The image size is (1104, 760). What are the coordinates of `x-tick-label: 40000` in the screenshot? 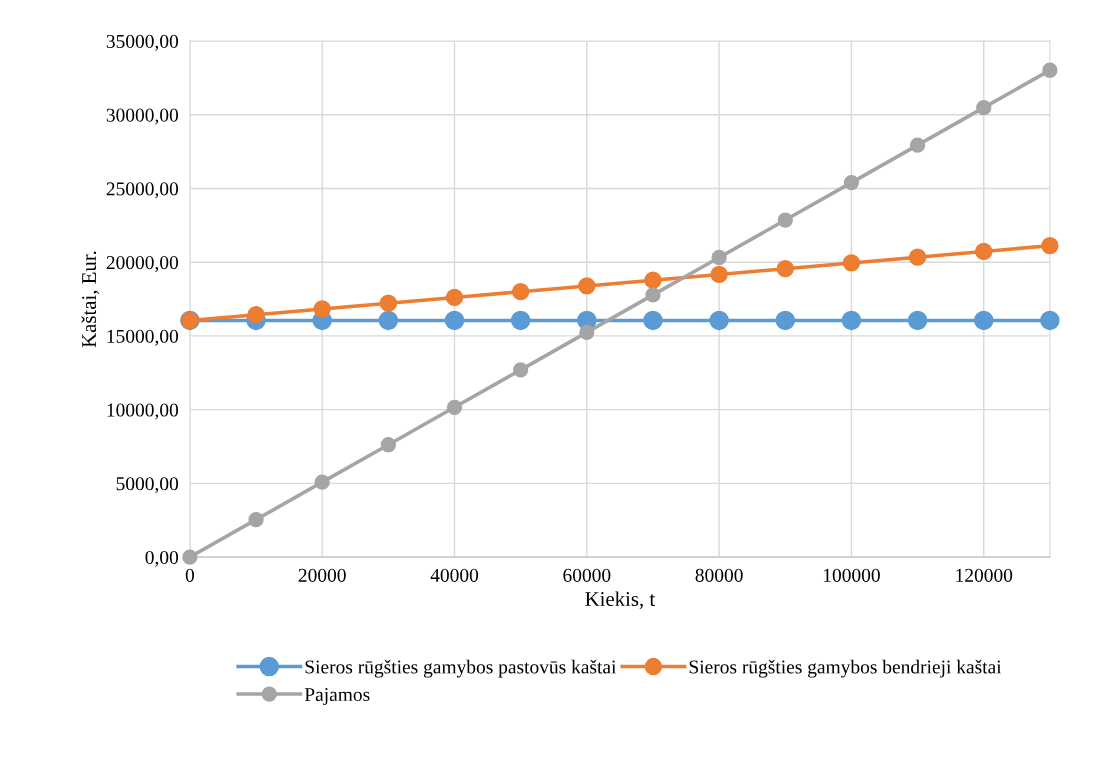 It's located at (454, 575).